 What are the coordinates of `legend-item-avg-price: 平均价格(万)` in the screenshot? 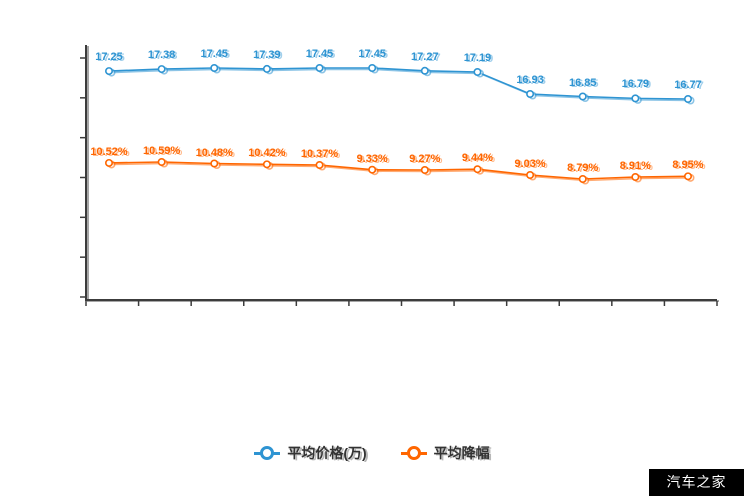 It's located at (310, 453).